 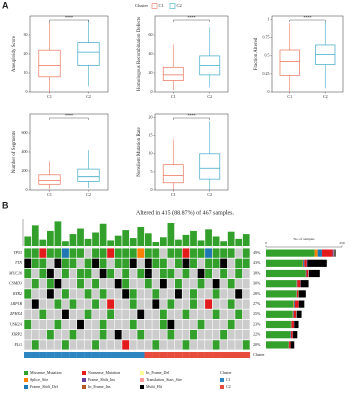 What do you see at coordinates (185, 212) in the screenshot?
I see `oncoplot-title: Altered in 415 (88.87%) of 467 samples.` at bounding box center [185, 212].